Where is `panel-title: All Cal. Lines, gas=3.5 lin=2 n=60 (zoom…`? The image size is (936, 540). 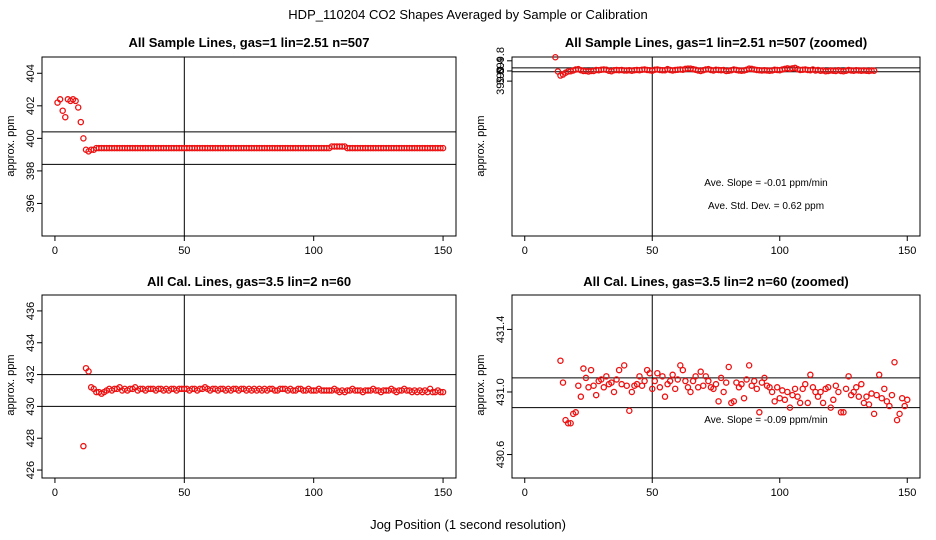
panel-title: All Cal. Lines, gas=3.5 lin=2 n=60 (zoom… is located at coordinates (716, 281).